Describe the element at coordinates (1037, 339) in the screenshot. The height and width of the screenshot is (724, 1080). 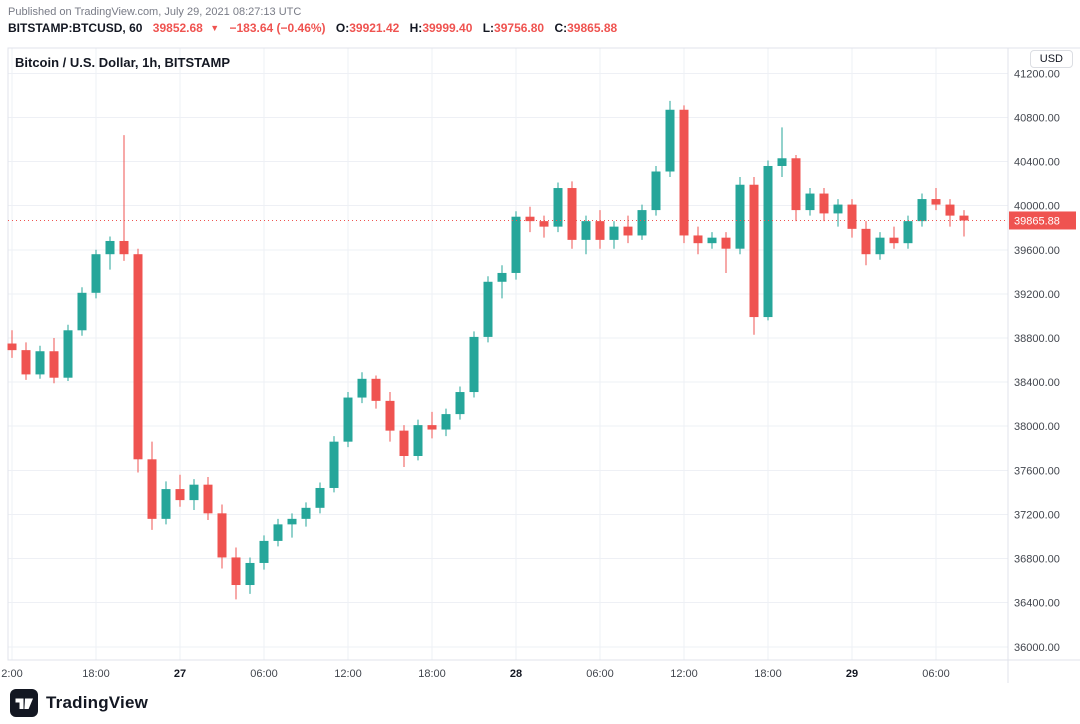
I see `svg-text: 38800.00` at that location.